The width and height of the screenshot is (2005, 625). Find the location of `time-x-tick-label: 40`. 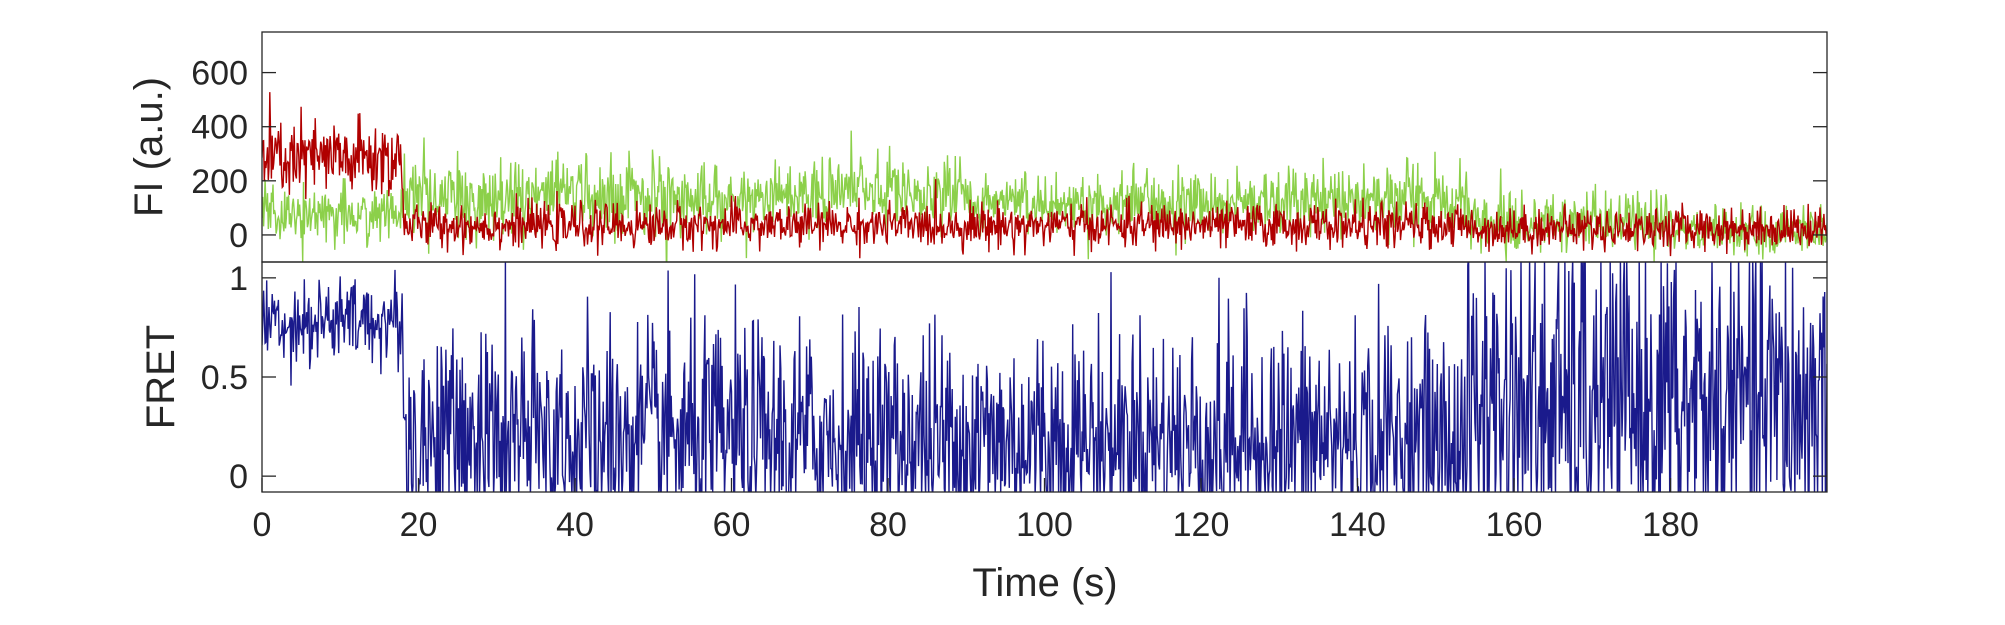

time-x-tick-label: 40 is located at coordinates (575, 525).